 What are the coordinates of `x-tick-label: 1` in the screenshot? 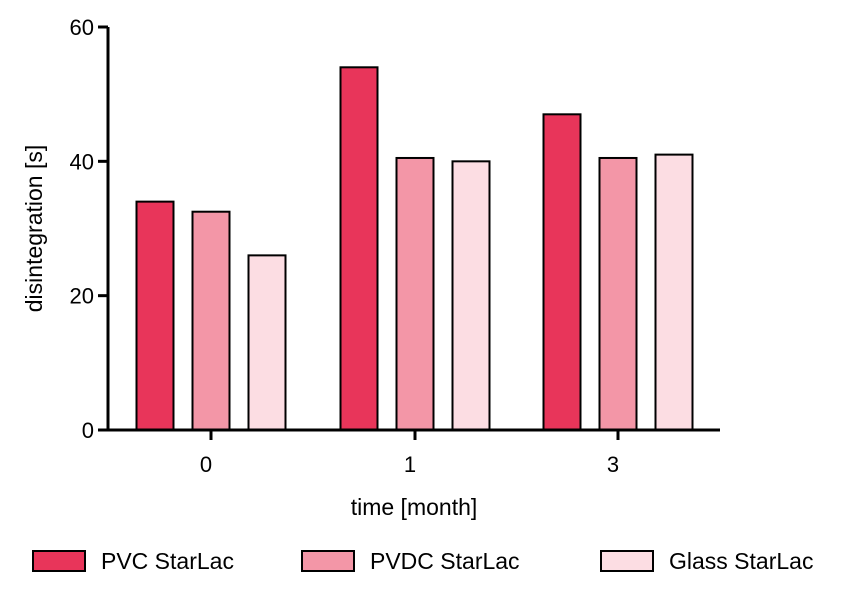 It's located at (410, 464).